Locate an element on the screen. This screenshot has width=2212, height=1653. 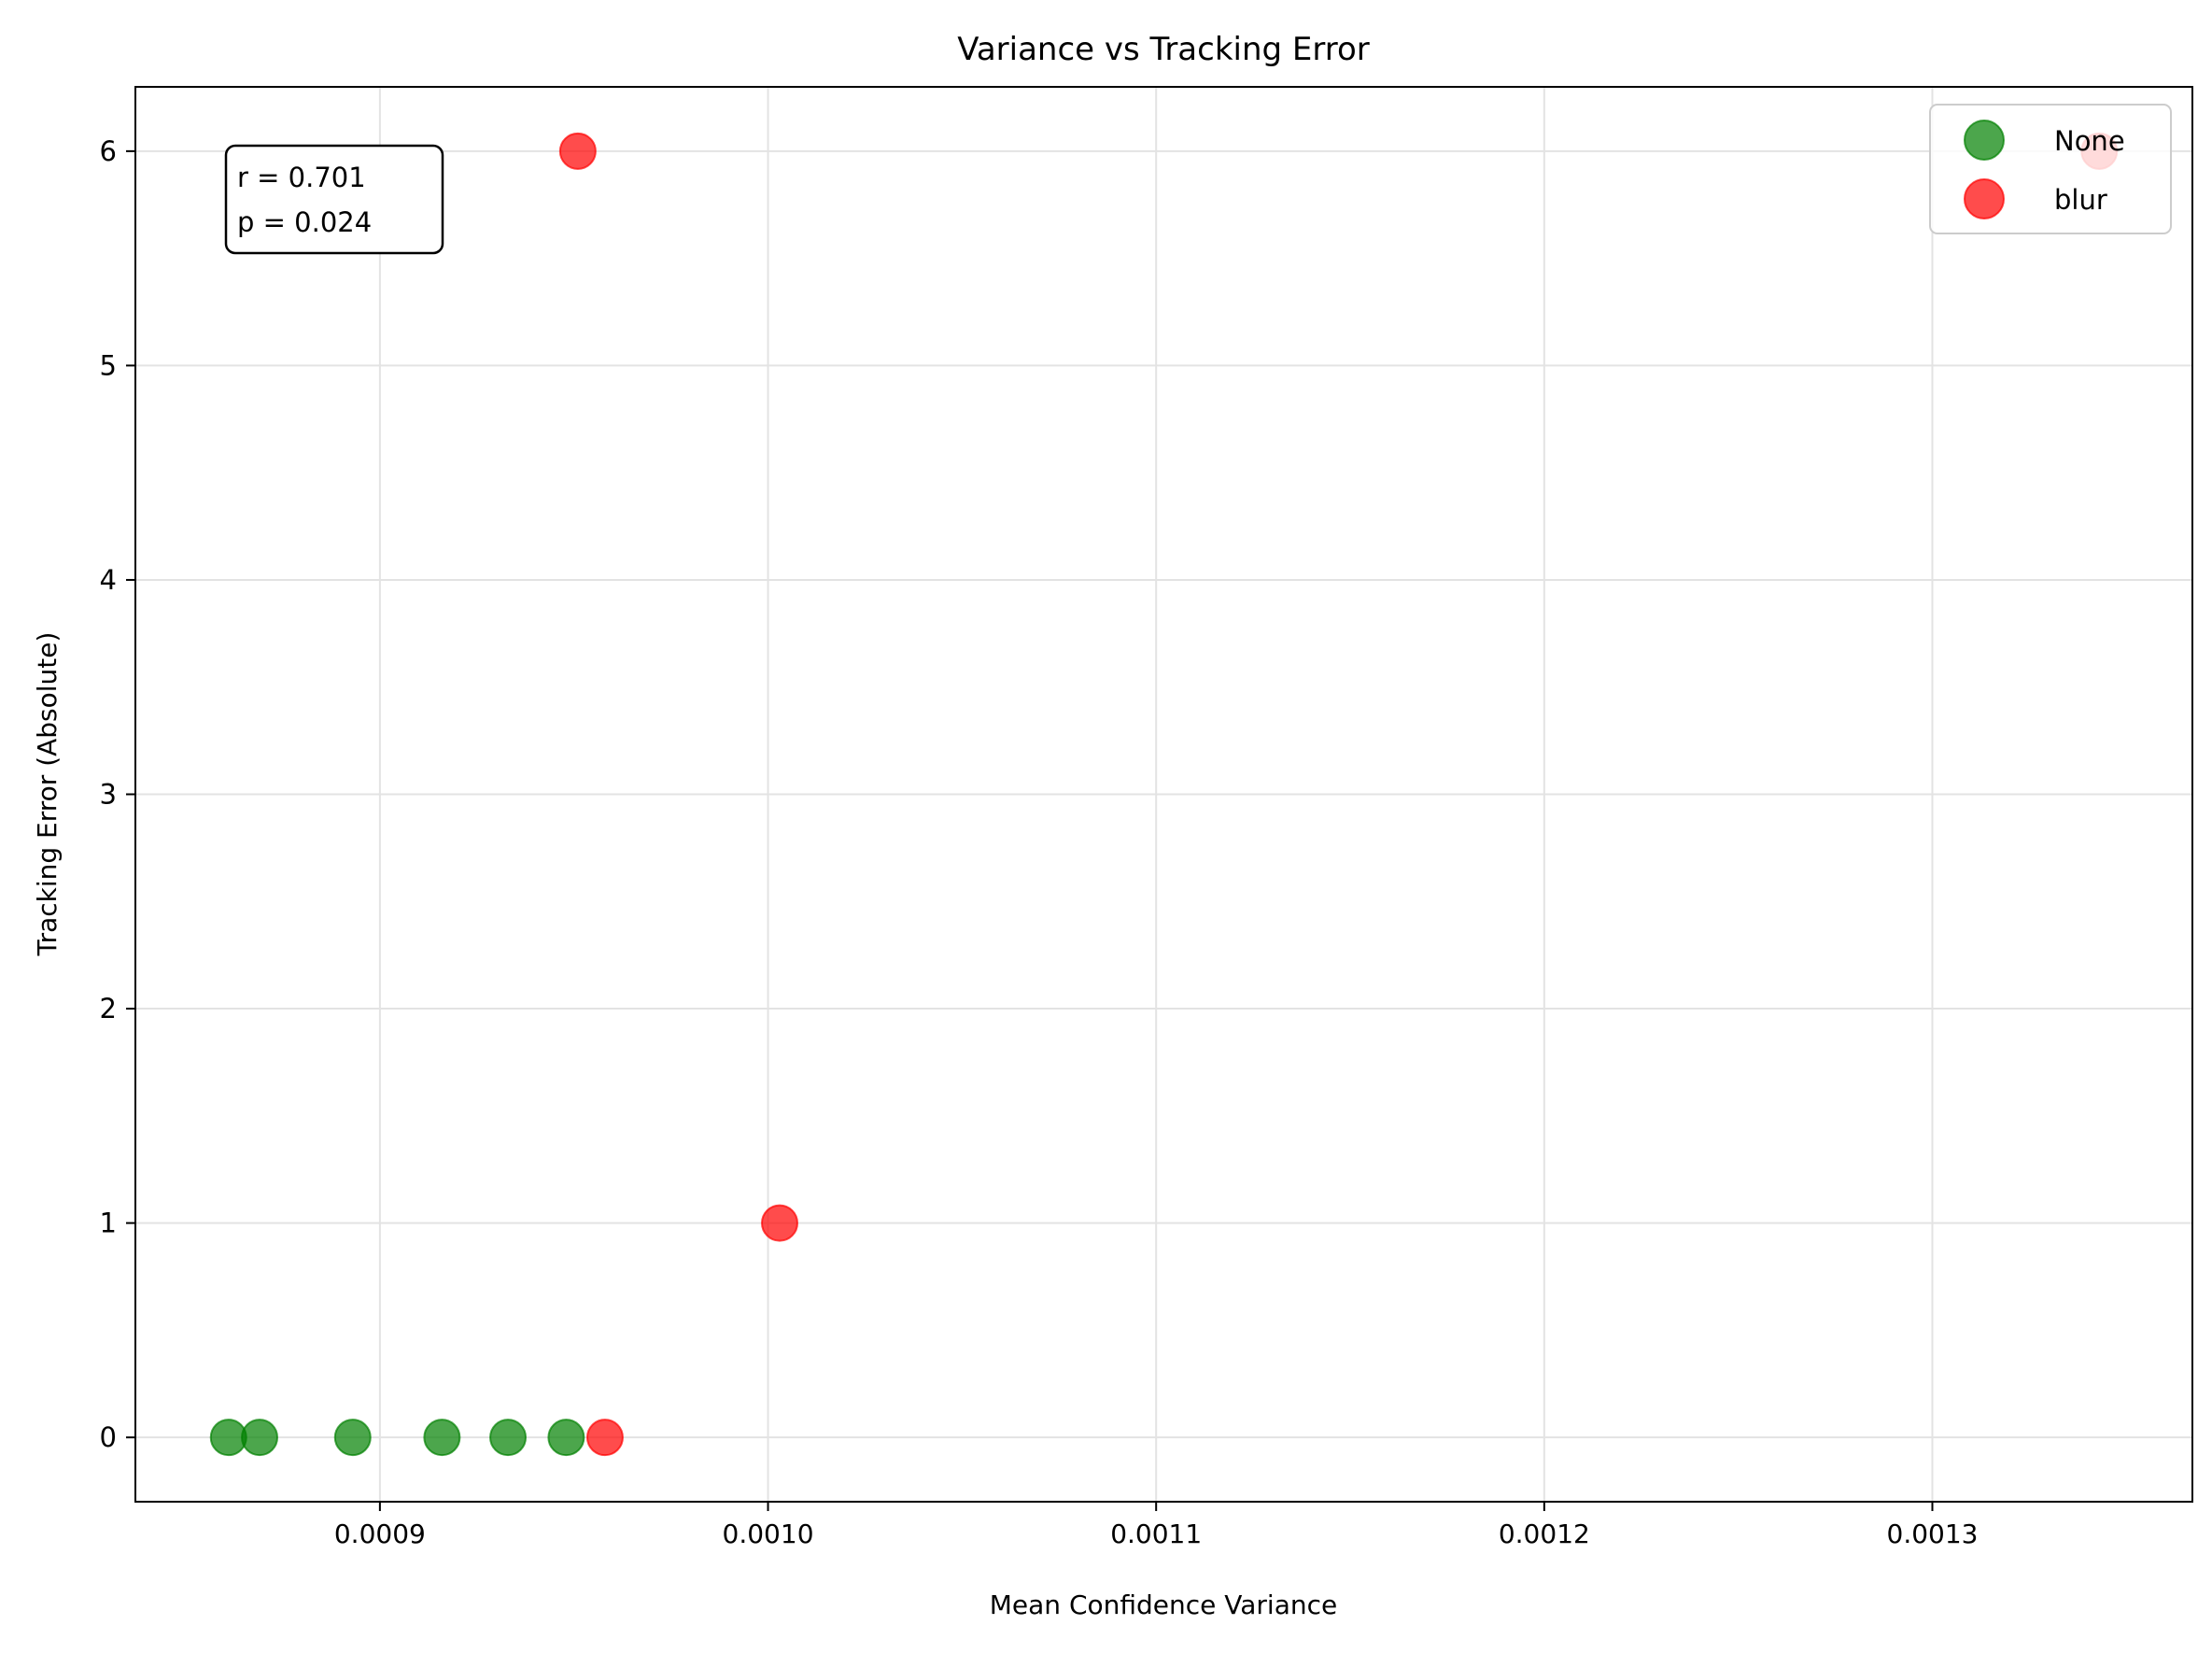
y-tick-label: 0 is located at coordinates (108, 1437).